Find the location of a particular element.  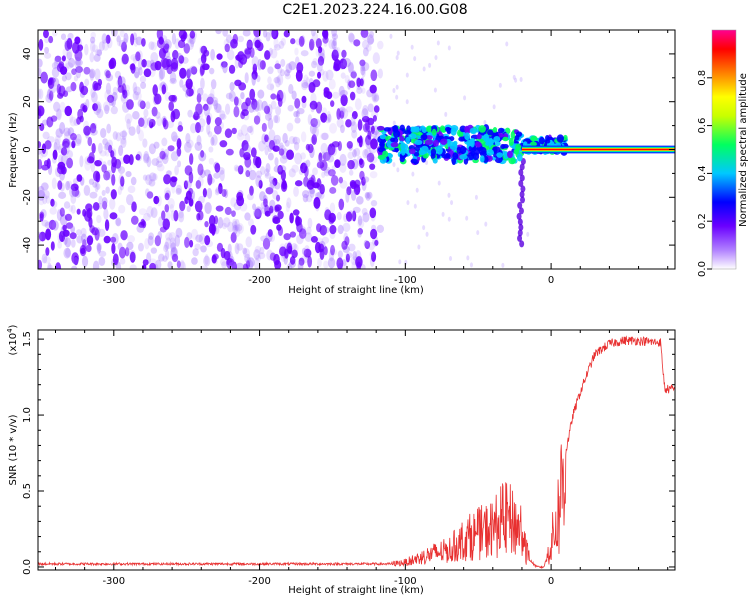

spectrogram-xtick-label: 0 is located at coordinates (551, 280).